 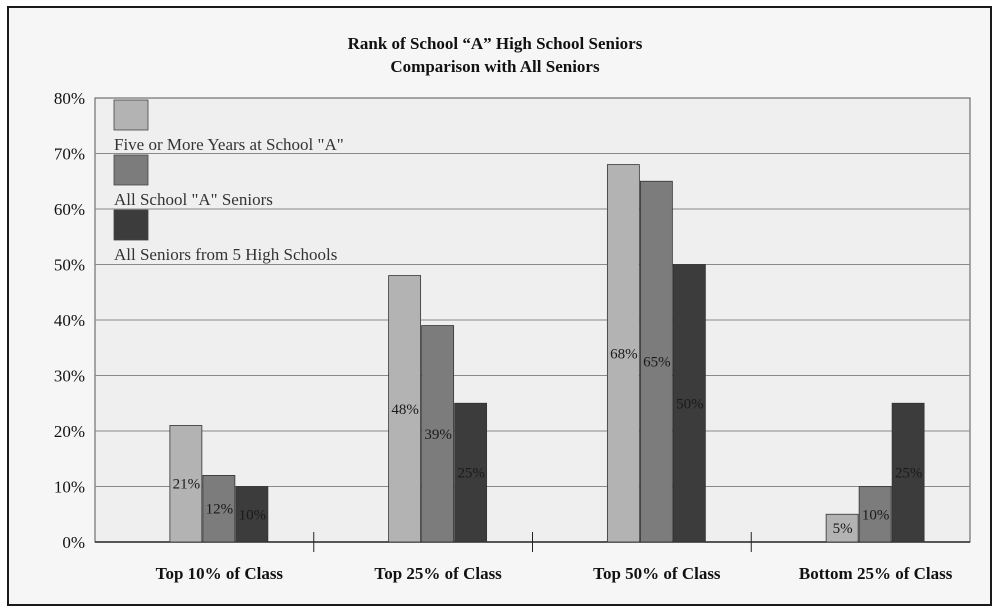 What do you see at coordinates (69, 98) in the screenshot?
I see `y-tick-label: 80%` at bounding box center [69, 98].